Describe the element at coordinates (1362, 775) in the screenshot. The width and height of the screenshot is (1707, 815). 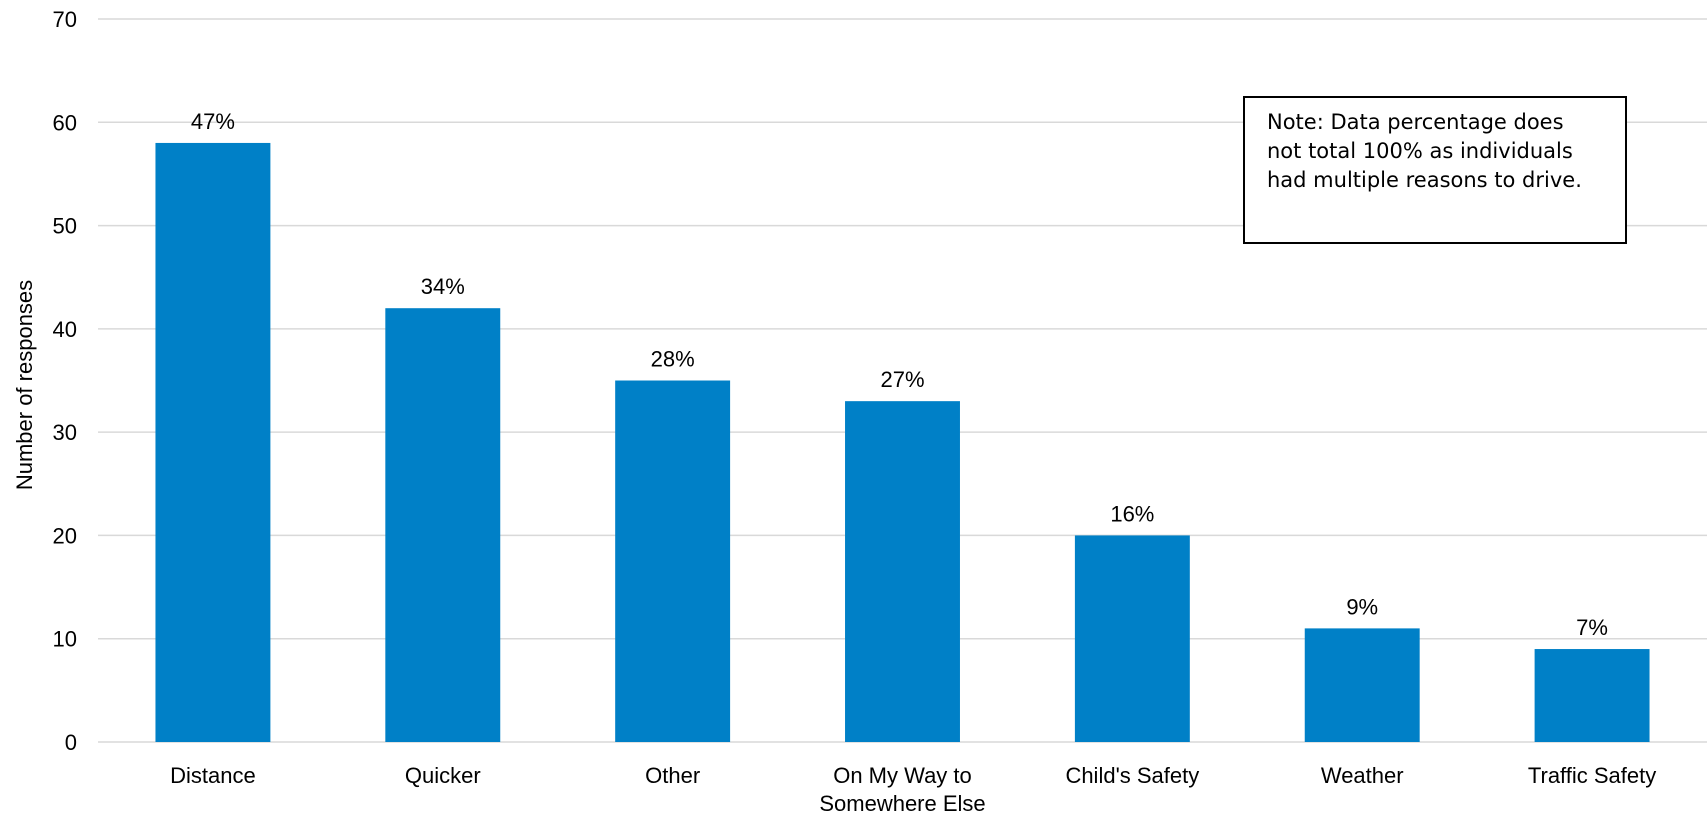
I see `x-tick-label: Weather` at that location.